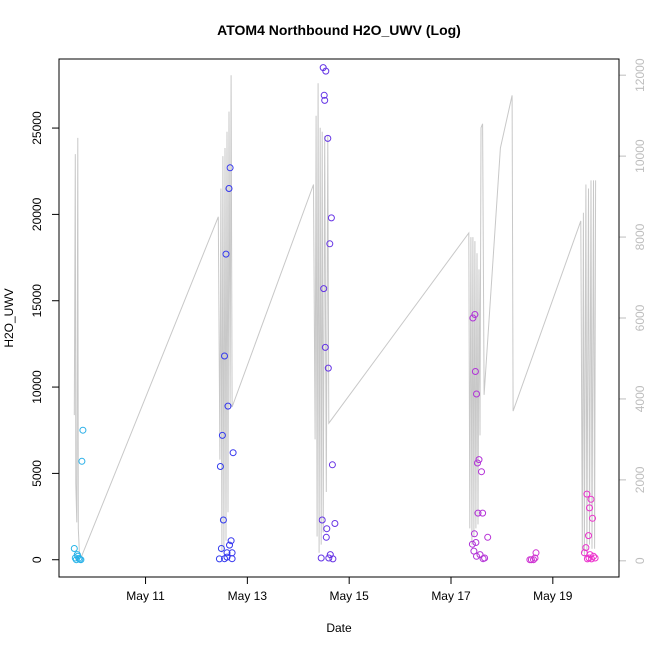  I want to click on x-tick-label: May 15, so click(350, 596).